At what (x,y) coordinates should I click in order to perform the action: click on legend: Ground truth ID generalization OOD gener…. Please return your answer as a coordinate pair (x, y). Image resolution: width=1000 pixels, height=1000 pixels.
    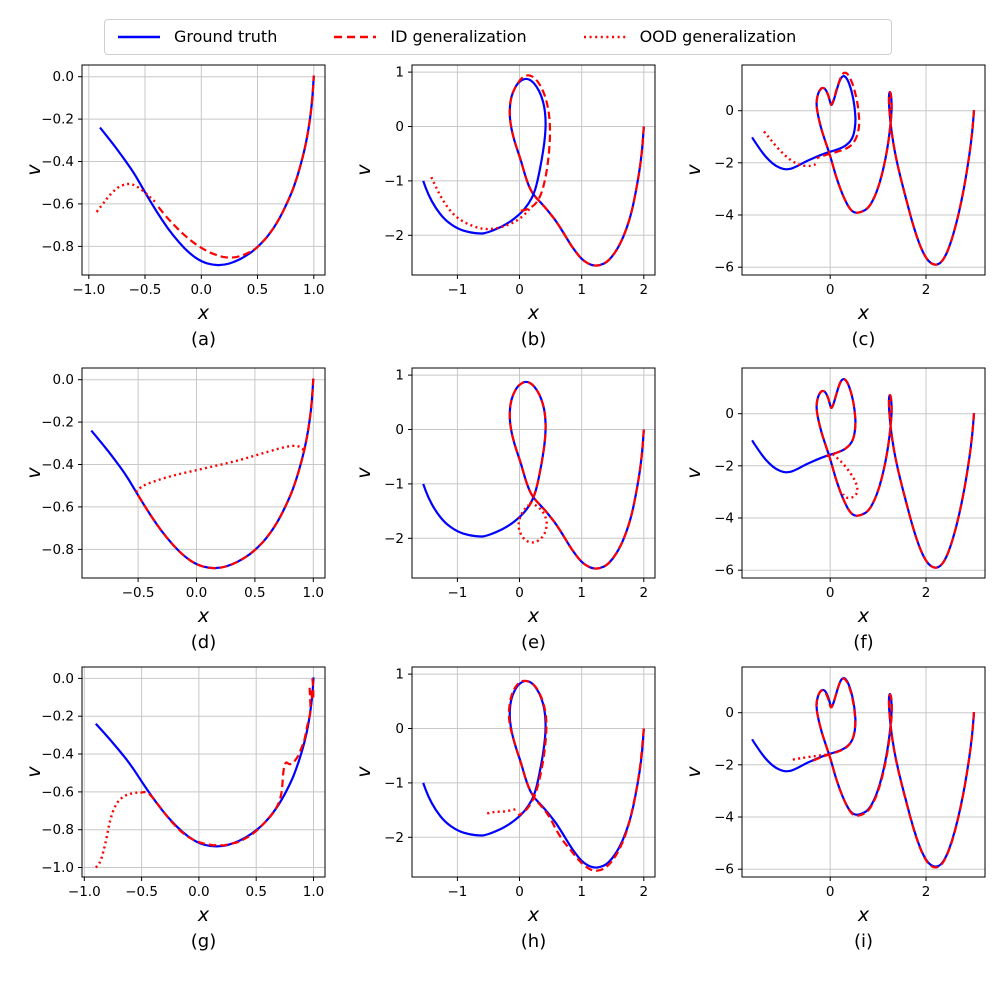
    Looking at the image, I should click on (498, 37).